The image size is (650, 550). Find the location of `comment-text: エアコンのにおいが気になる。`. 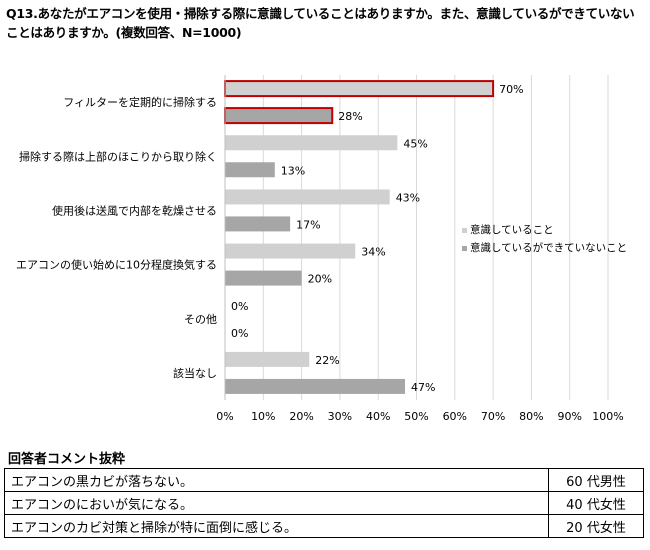

comment-text: エアコンのにおいが気になる。 is located at coordinates (276, 503).